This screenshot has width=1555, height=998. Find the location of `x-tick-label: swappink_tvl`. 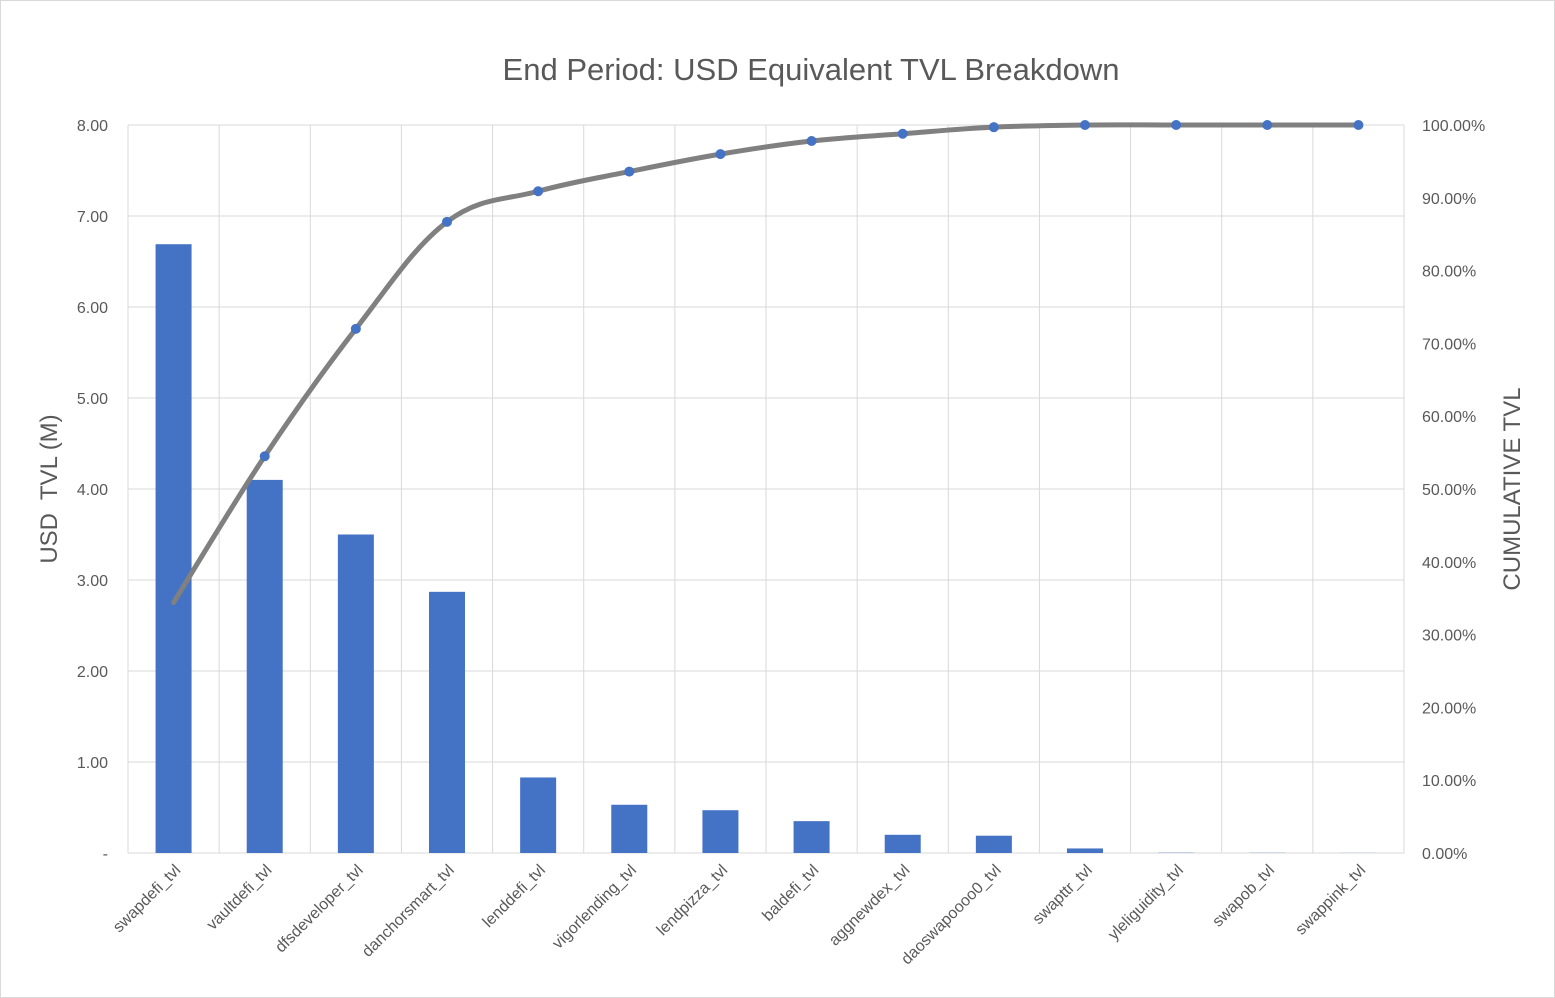

x-tick-label: swappink_tvl is located at coordinates (1330, 900).